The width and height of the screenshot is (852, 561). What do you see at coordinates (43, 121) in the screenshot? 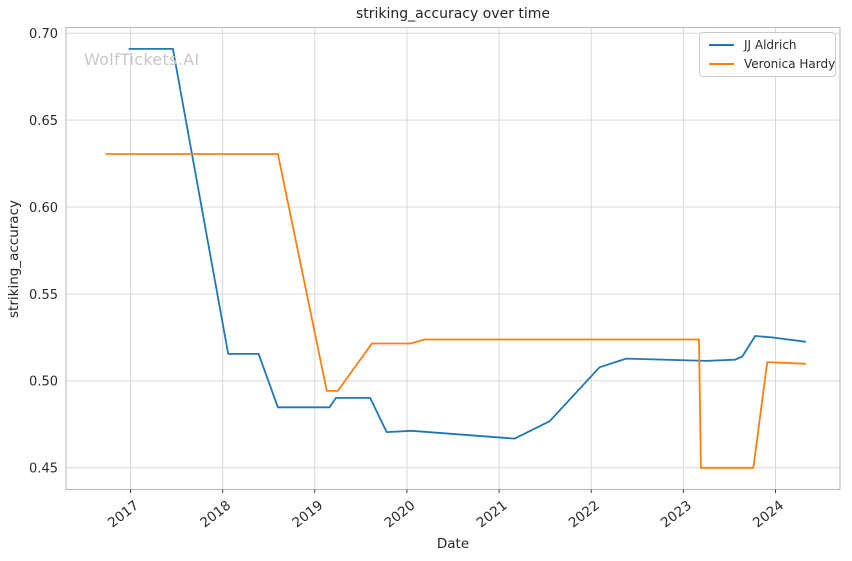
I see `y-tick-label: 0.65` at bounding box center [43, 121].